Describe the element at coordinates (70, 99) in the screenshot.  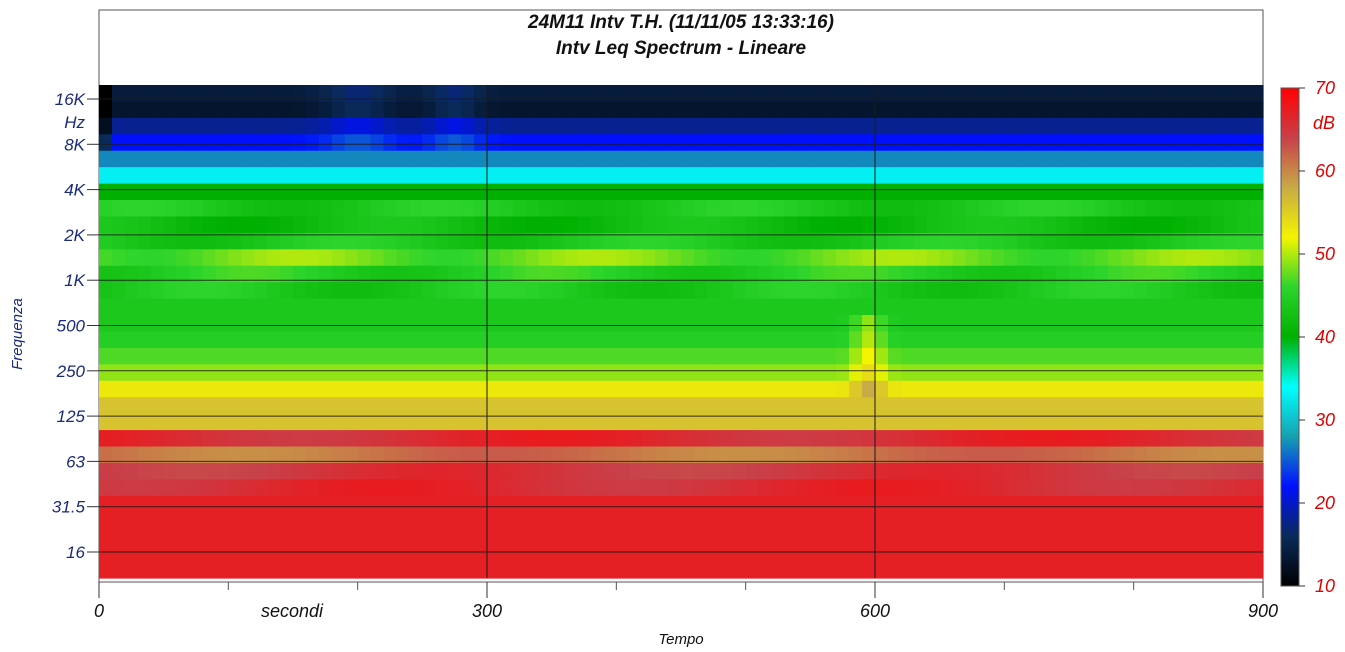
I see `y-tick-label: 16K` at that location.